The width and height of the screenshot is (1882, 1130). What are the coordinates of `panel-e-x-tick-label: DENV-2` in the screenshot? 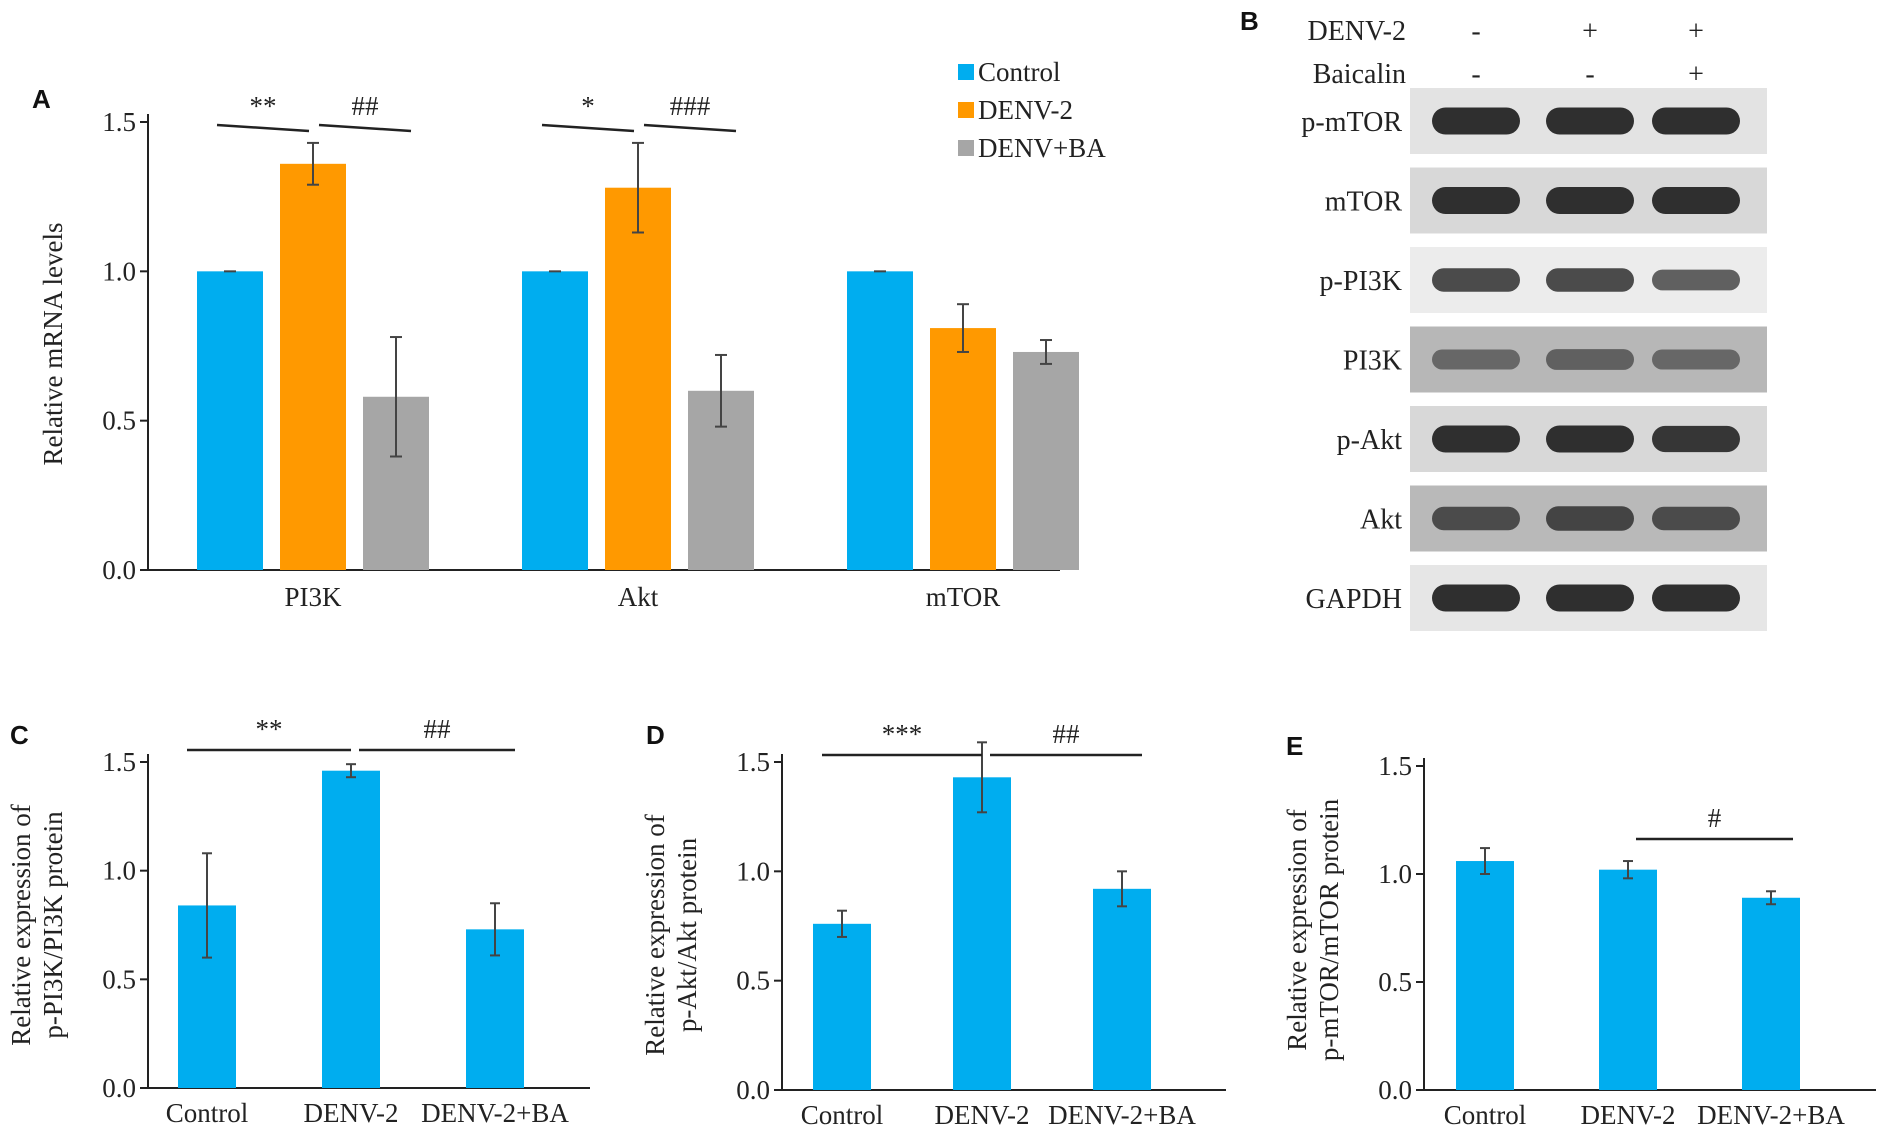 It's located at (1627, 1115).